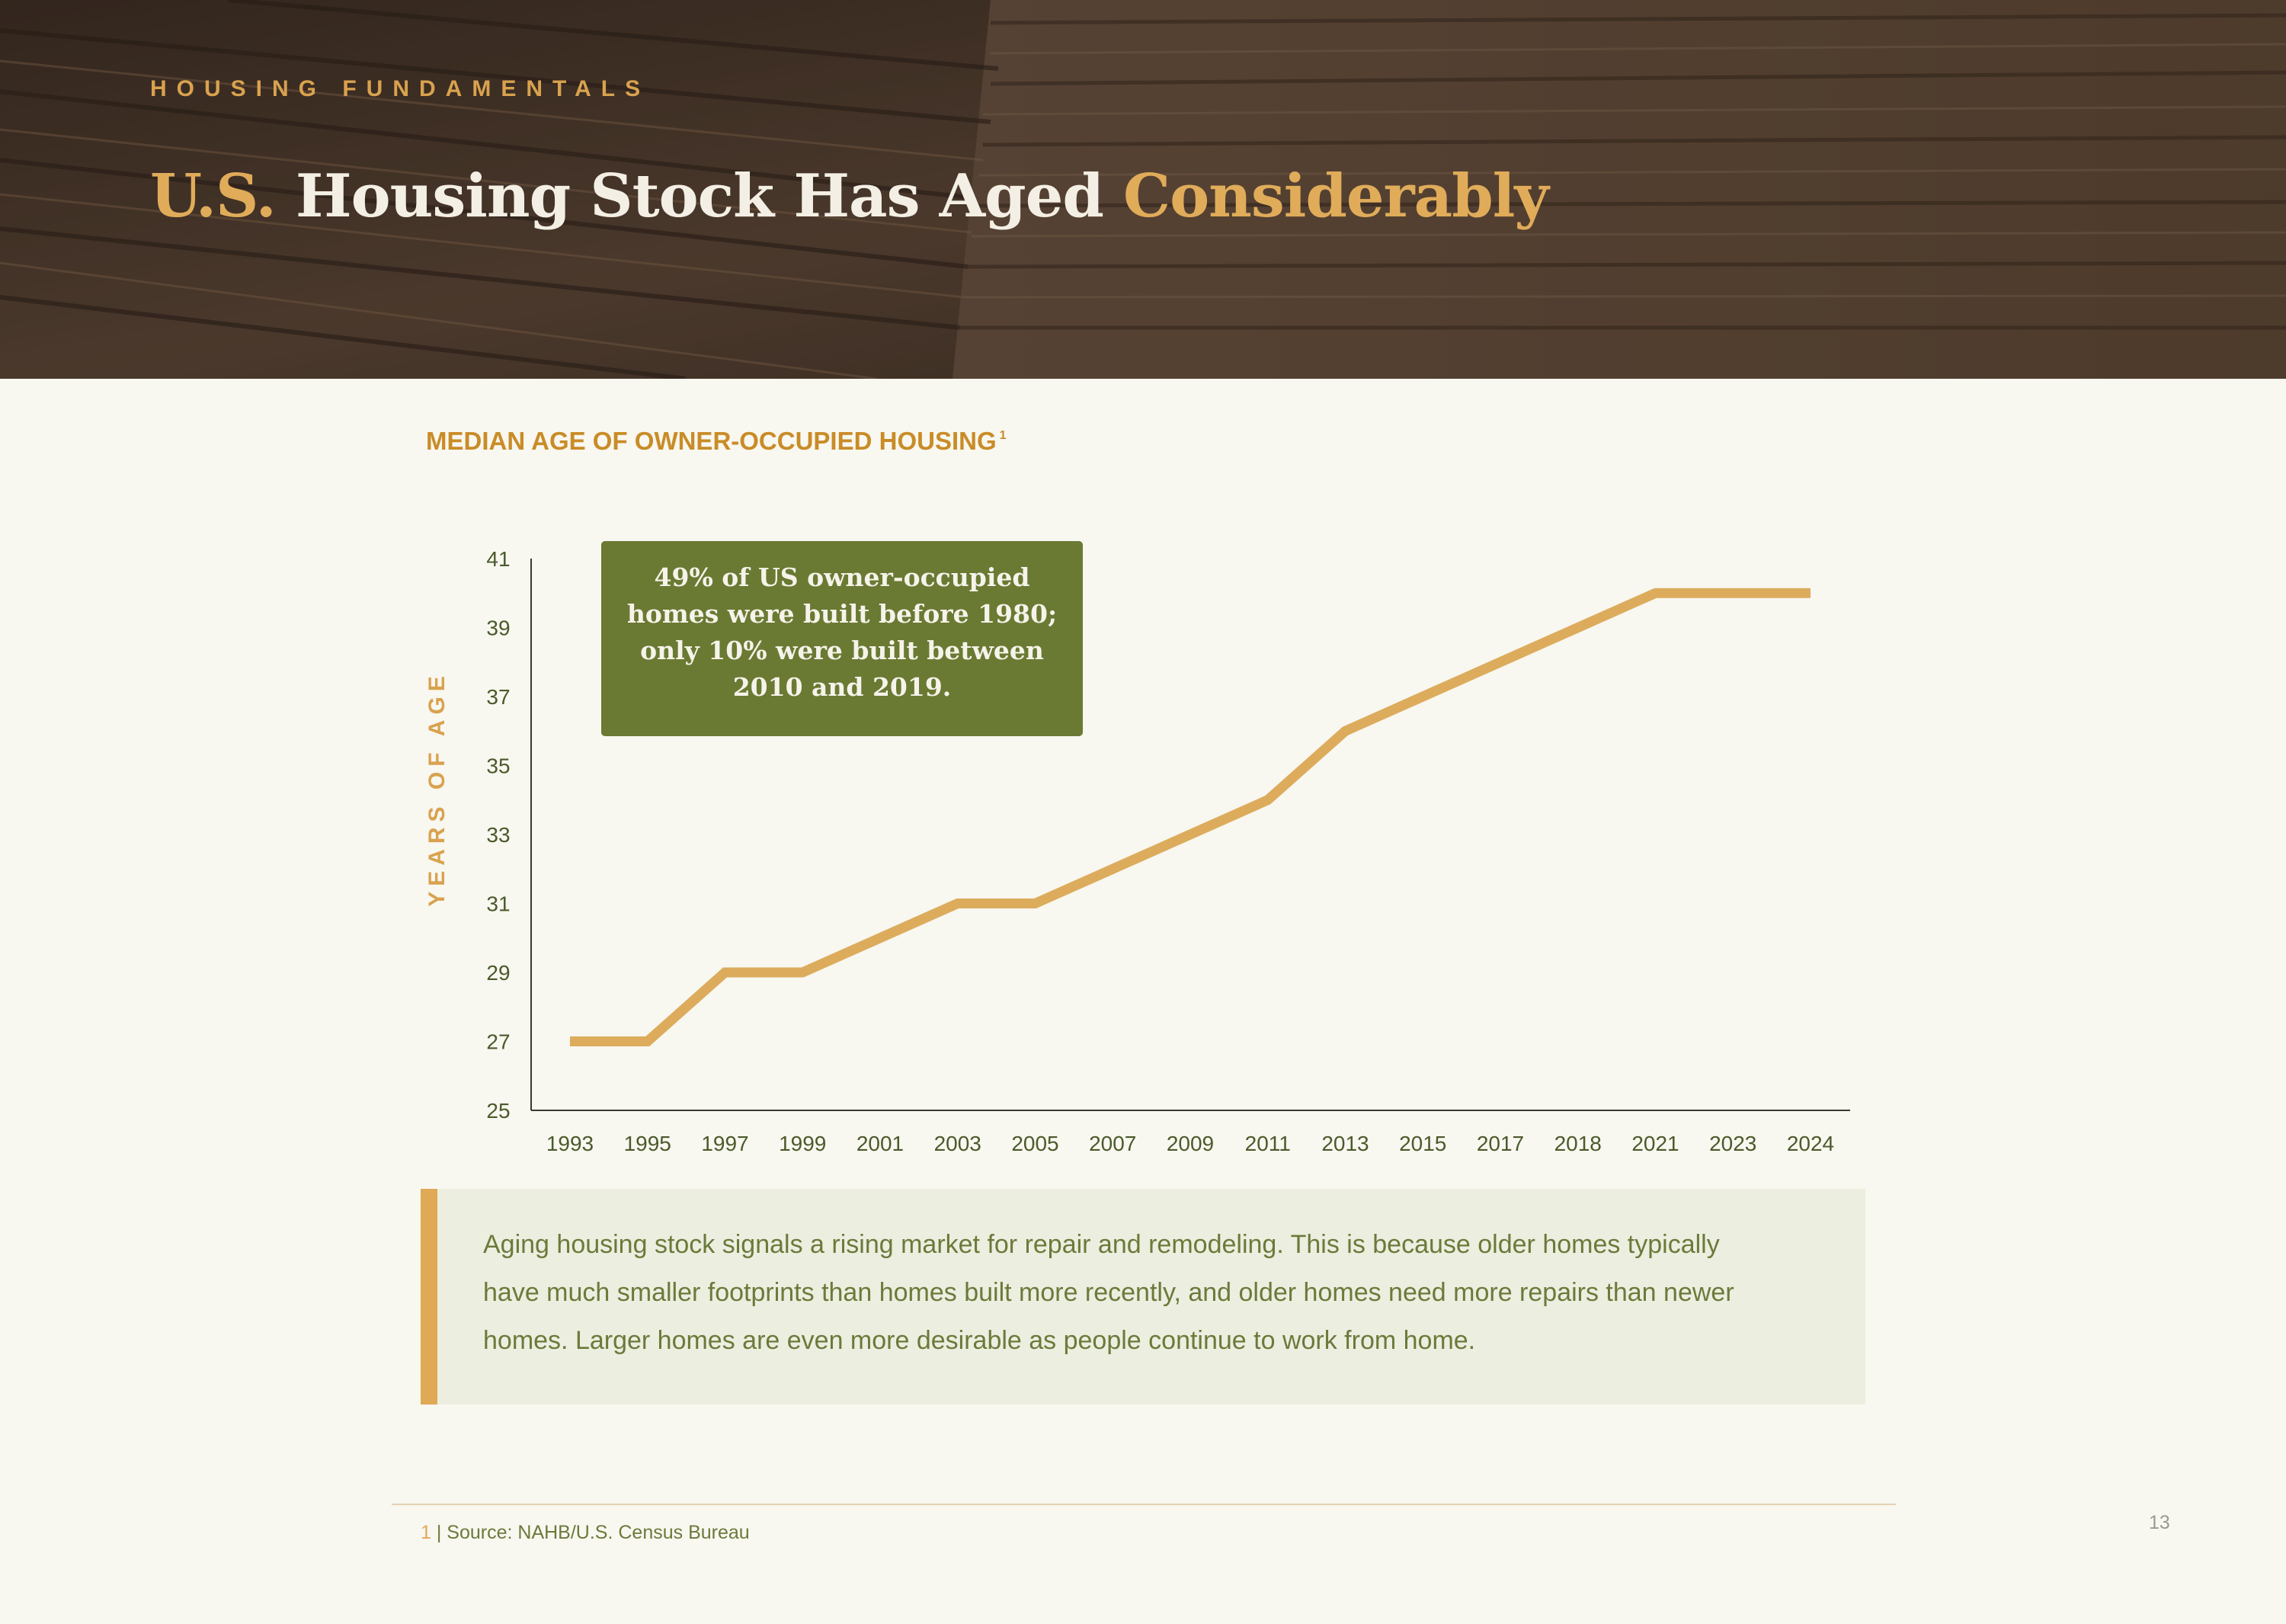 The image size is (2286, 1624). Describe the element at coordinates (498, 904) in the screenshot. I see `y-tick-label: 31` at that location.